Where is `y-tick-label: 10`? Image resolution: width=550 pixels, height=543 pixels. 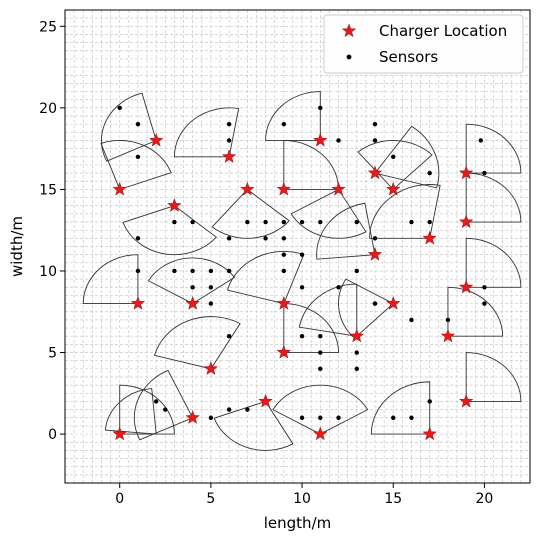
y-tick-label: 10 is located at coordinates (48, 272).